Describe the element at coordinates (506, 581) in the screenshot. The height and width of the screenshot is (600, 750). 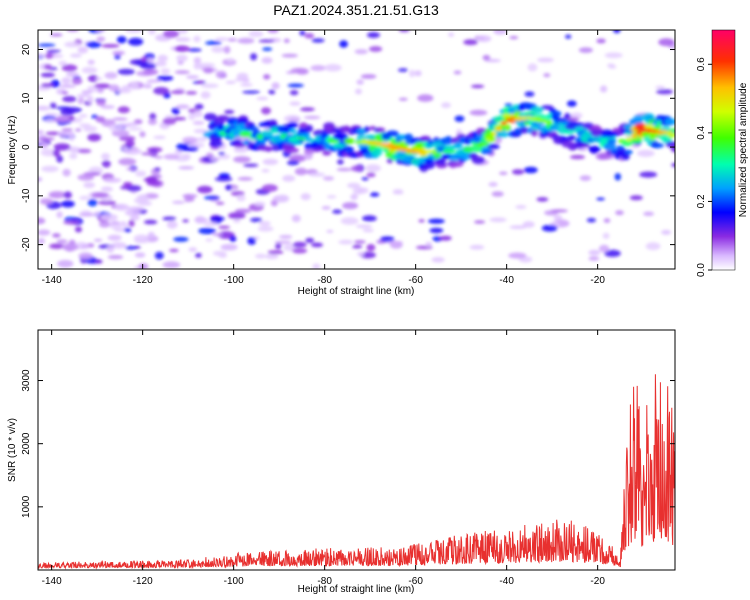
I see `x-tick-label: -40` at that location.